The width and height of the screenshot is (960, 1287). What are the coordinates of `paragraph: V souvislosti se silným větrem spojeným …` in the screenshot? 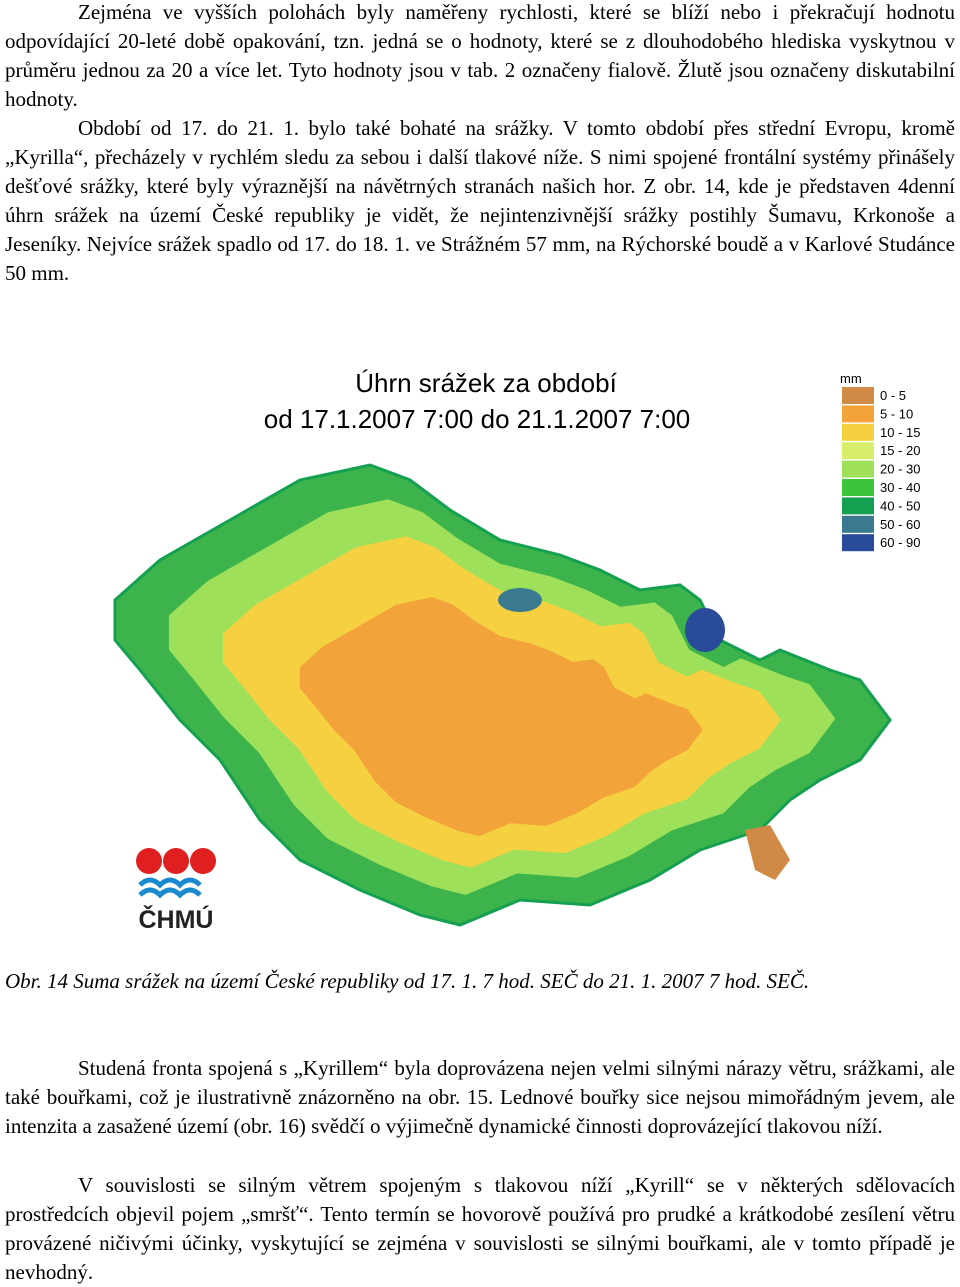 It's located at (480, 1228).